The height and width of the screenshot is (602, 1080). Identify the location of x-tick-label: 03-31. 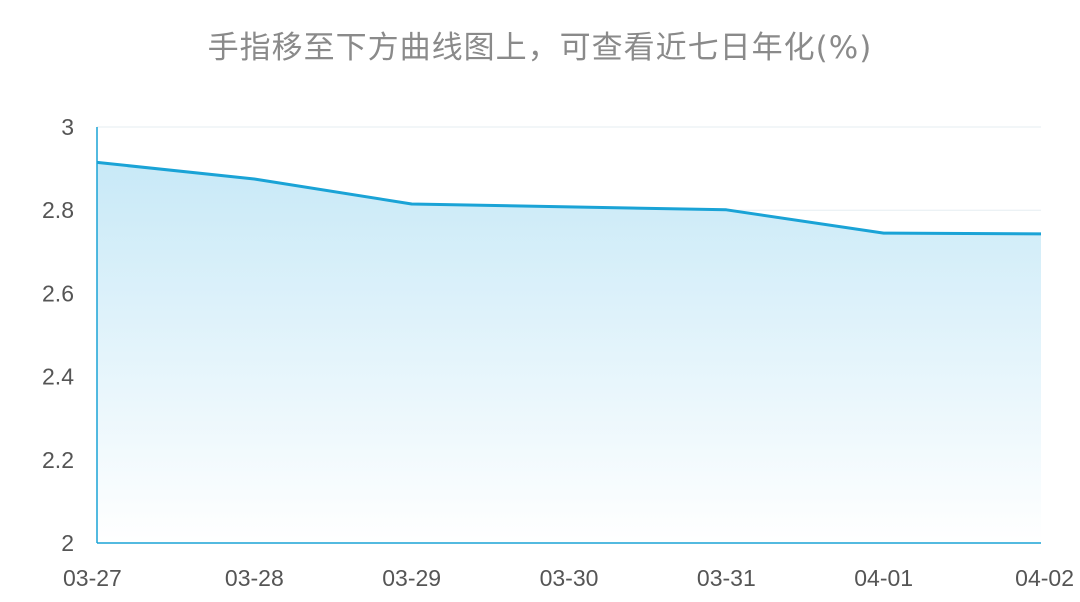
(726, 578).